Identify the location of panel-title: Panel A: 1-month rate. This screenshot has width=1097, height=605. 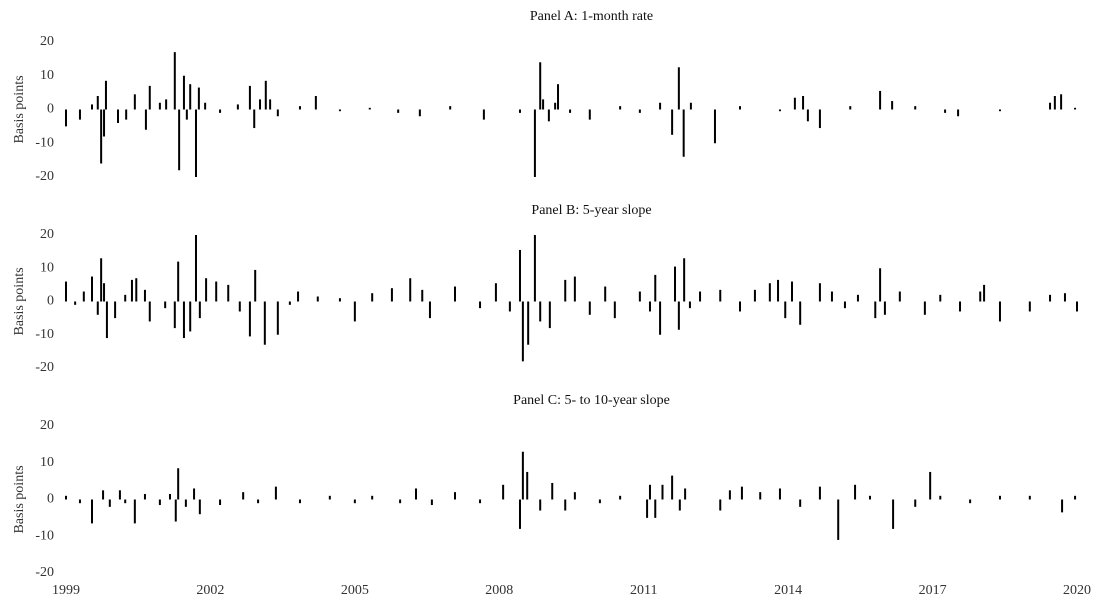
(591, 16).